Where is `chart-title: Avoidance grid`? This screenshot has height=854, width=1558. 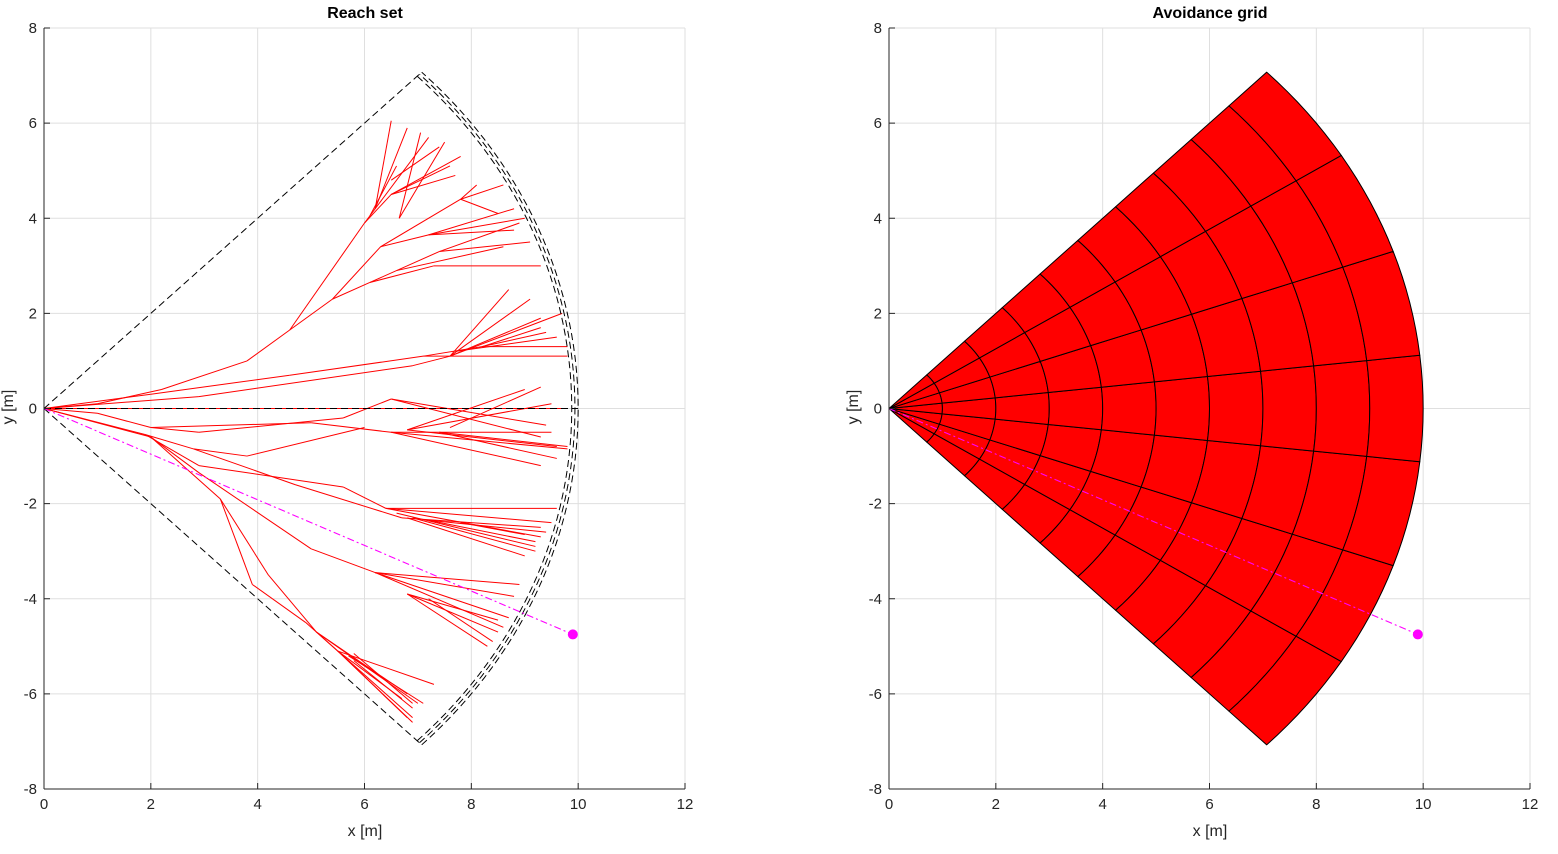
chart-title: Avoidance grid is located at coordinates (1210, 13).